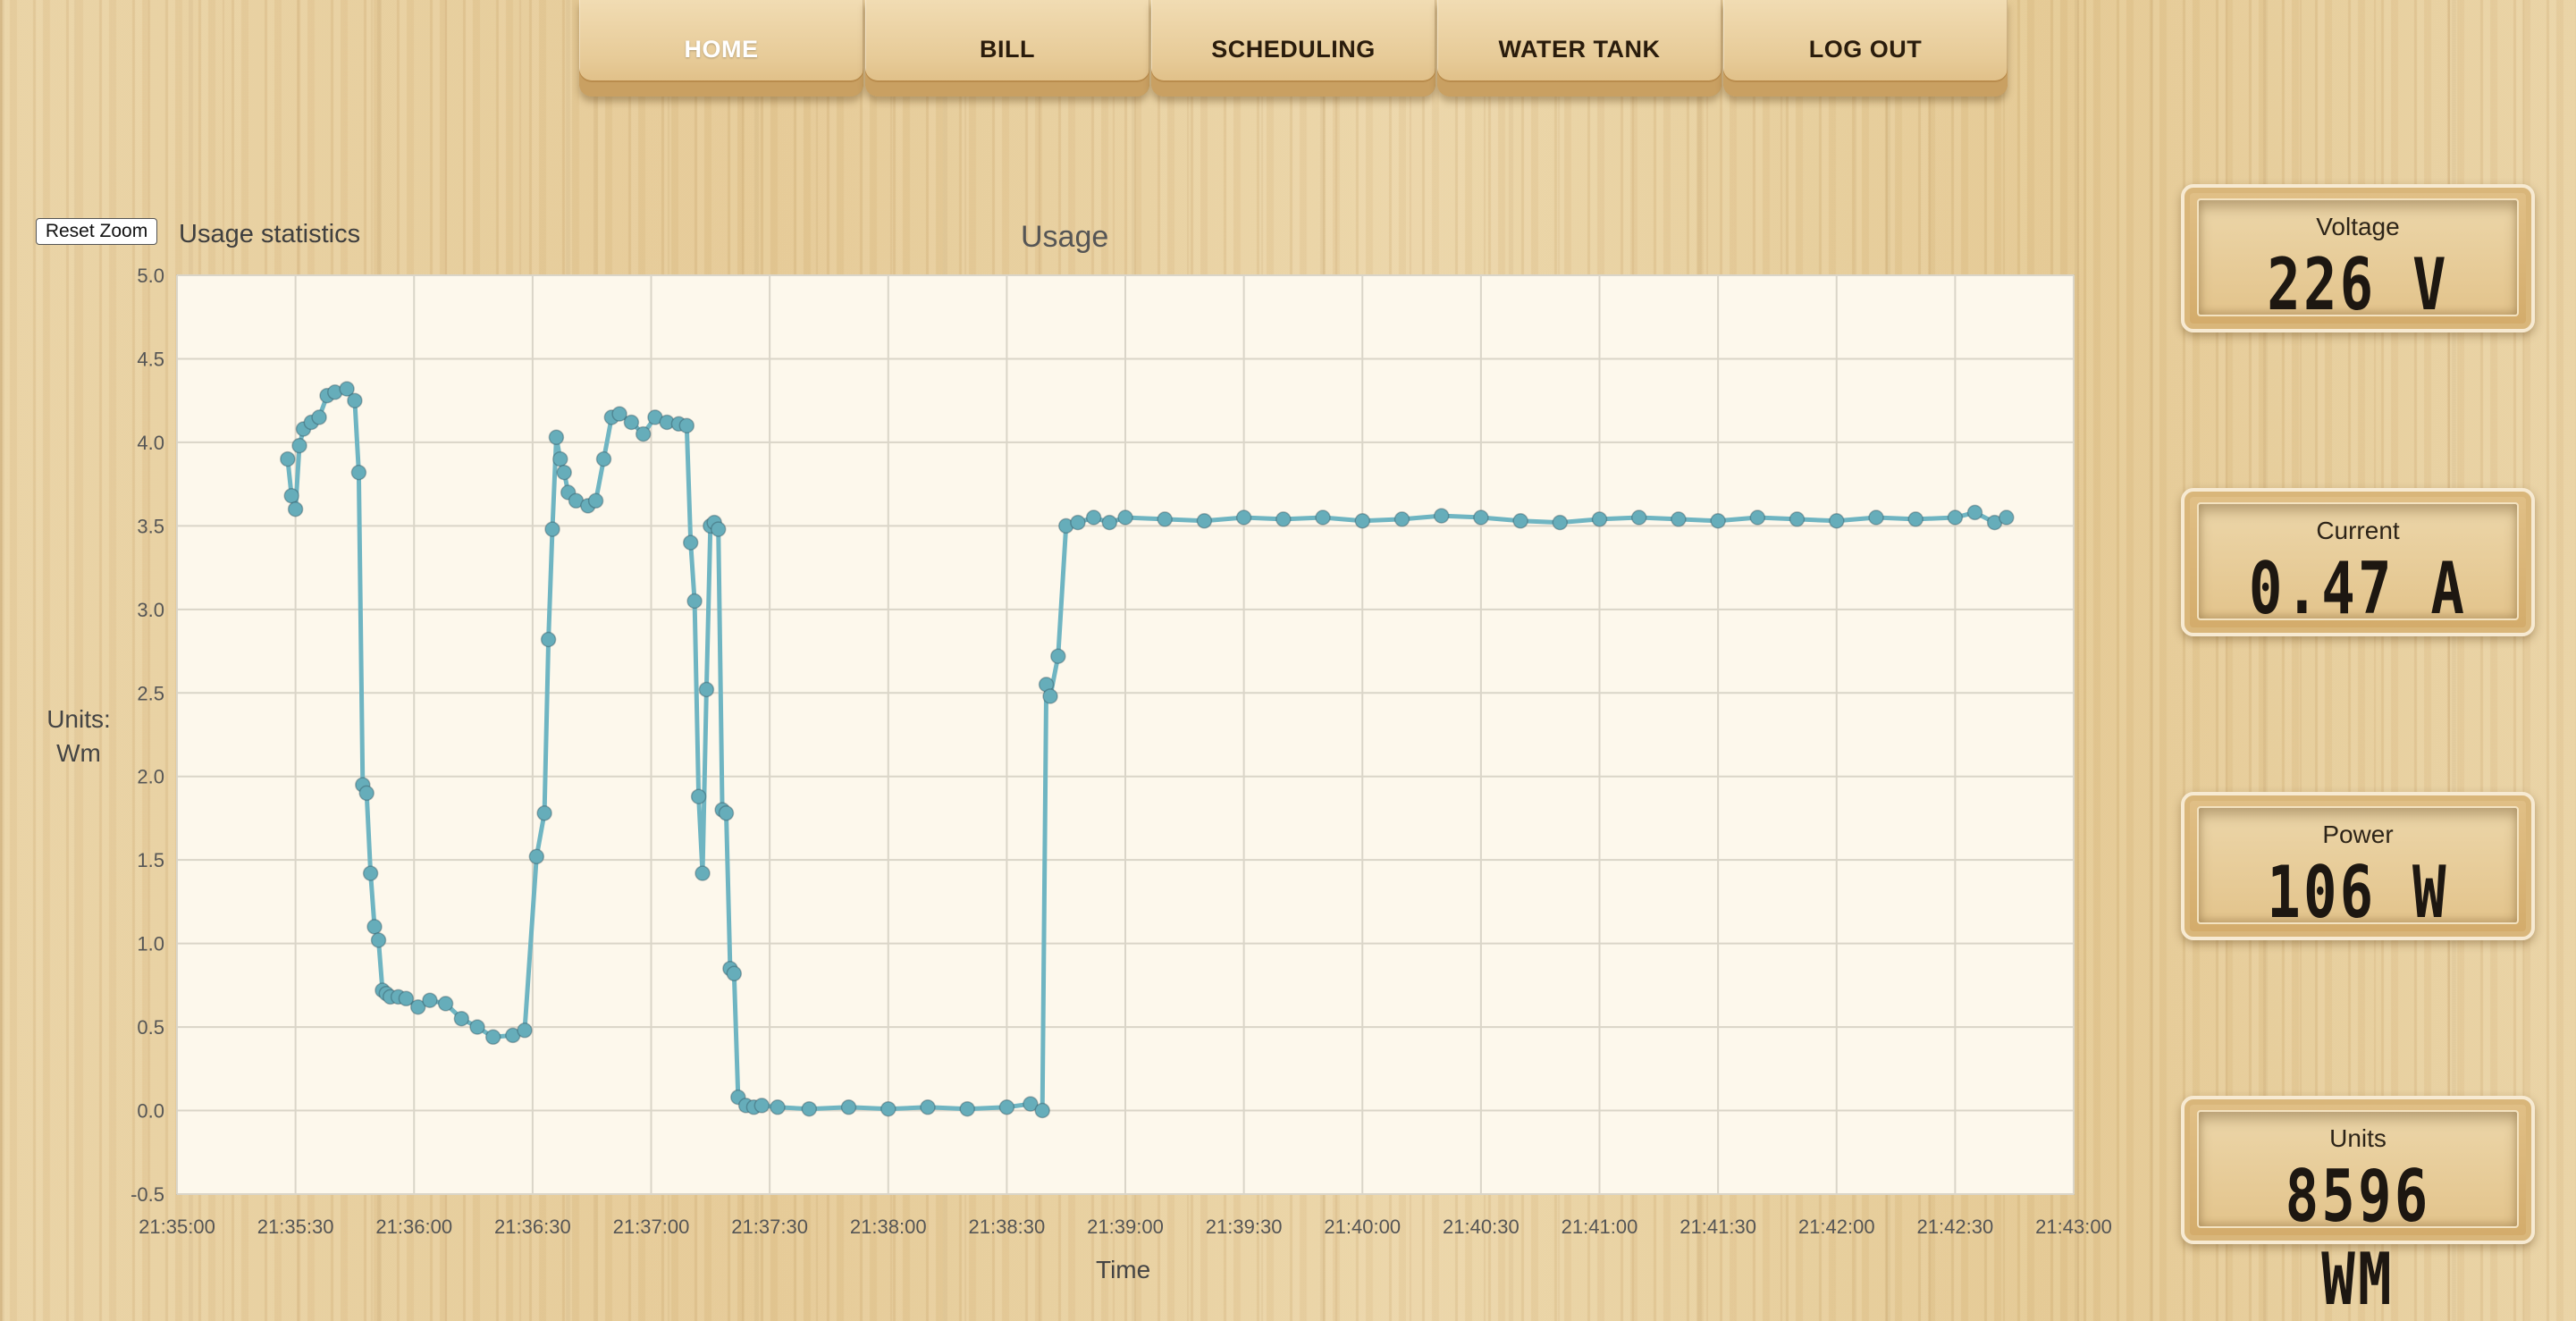 This screenshot has width=2576, height=1321. I want to click on nav-tab-water-tank: WATER TANK, so click(1580, 48).